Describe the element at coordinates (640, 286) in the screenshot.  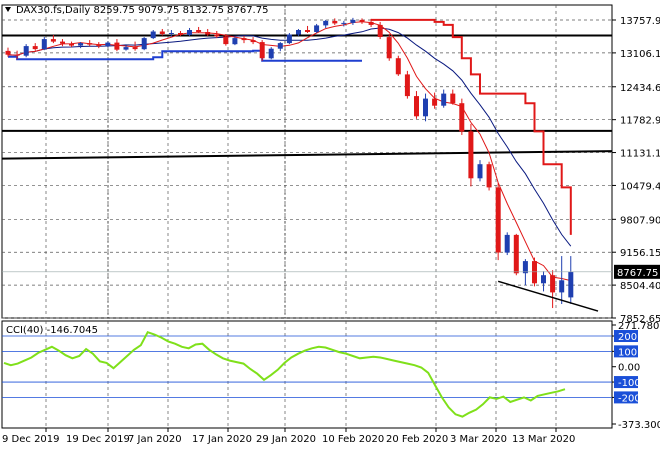
I see `price-tick-label: 8504.40` at that location.